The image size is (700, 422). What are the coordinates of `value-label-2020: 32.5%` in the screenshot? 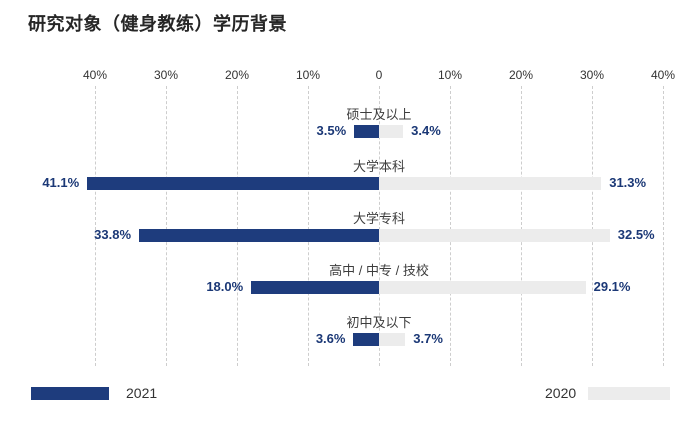 It's located at (636, 234).